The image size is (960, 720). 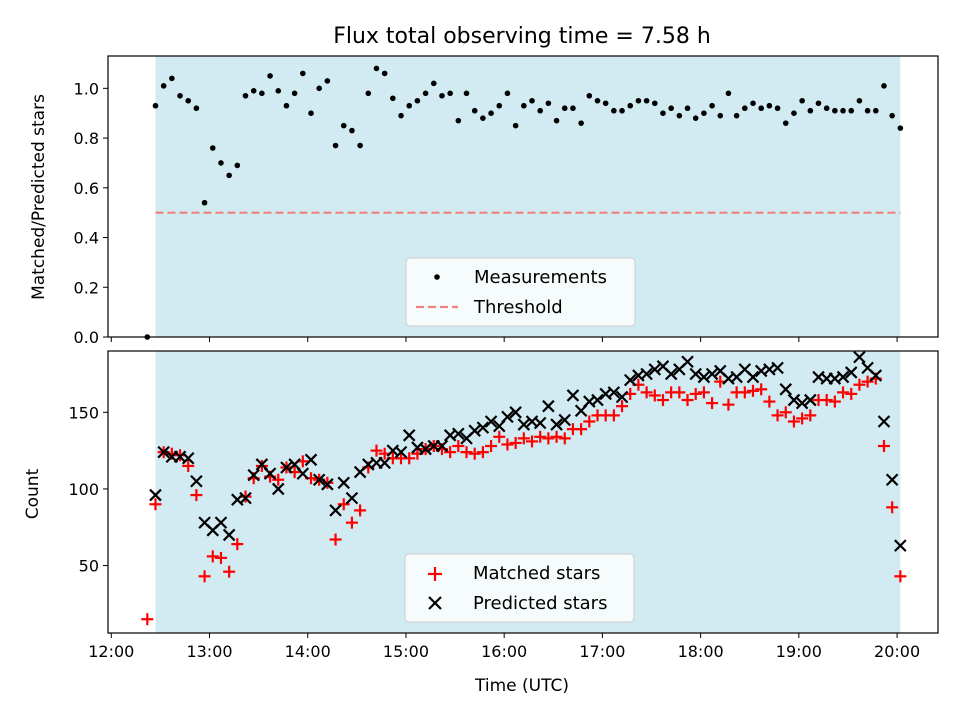 I want to click on y-tick-label: 150, so click(x=83, y=412).